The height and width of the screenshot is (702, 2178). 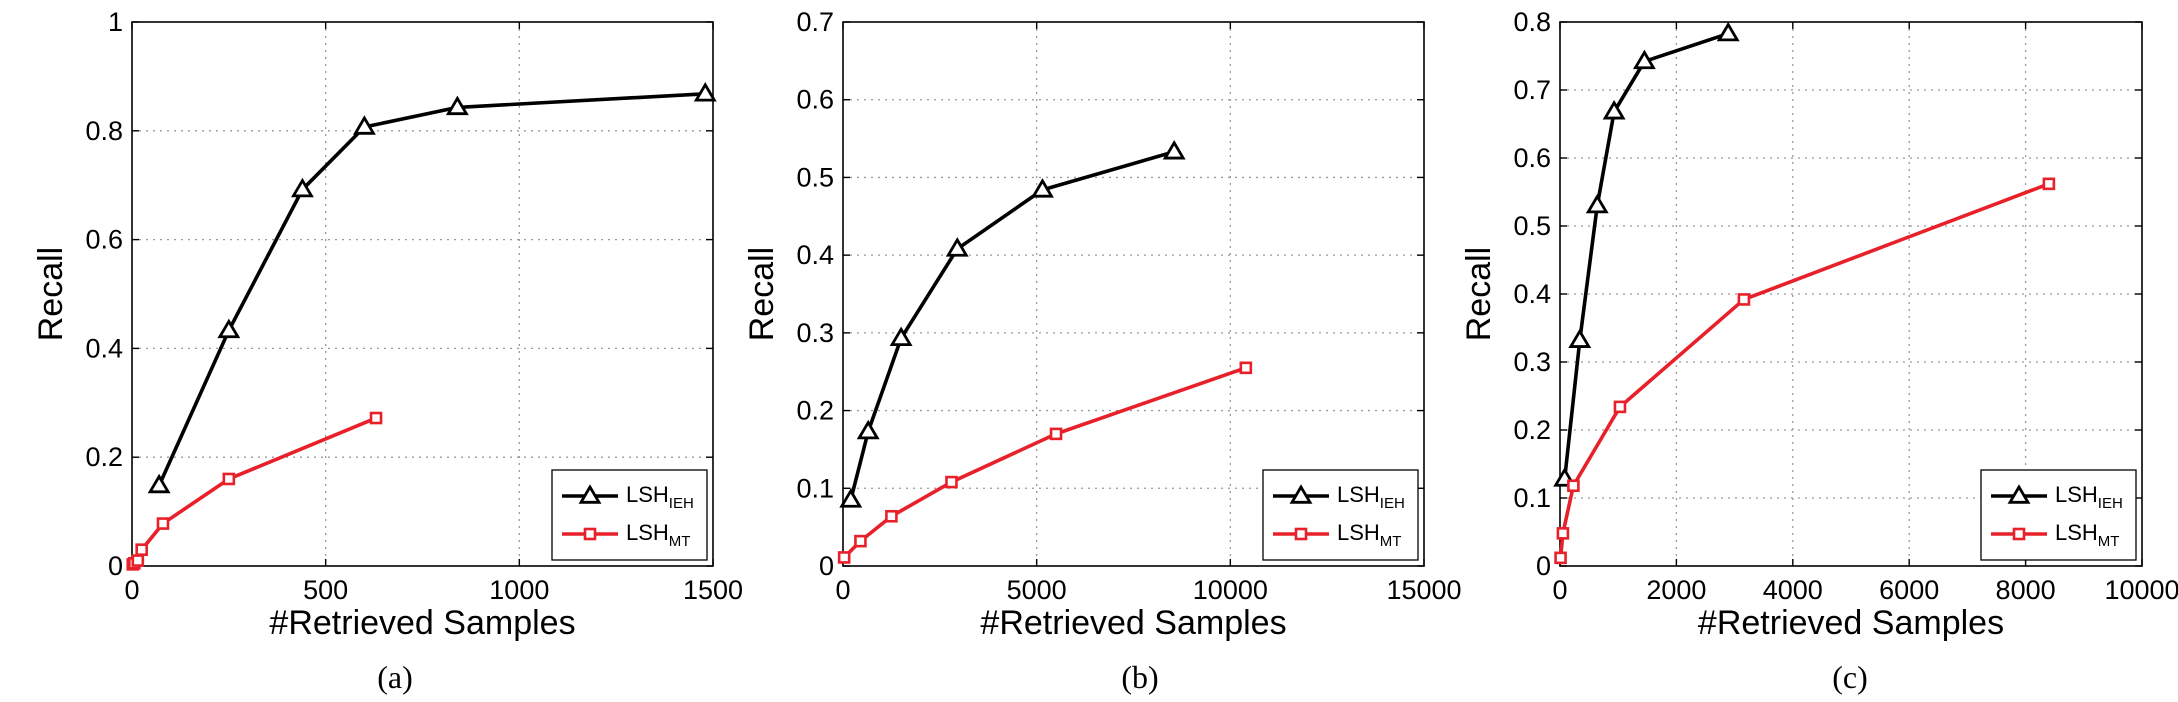 I want to click on panel-caption: (c), so click(x=1850, y=677).